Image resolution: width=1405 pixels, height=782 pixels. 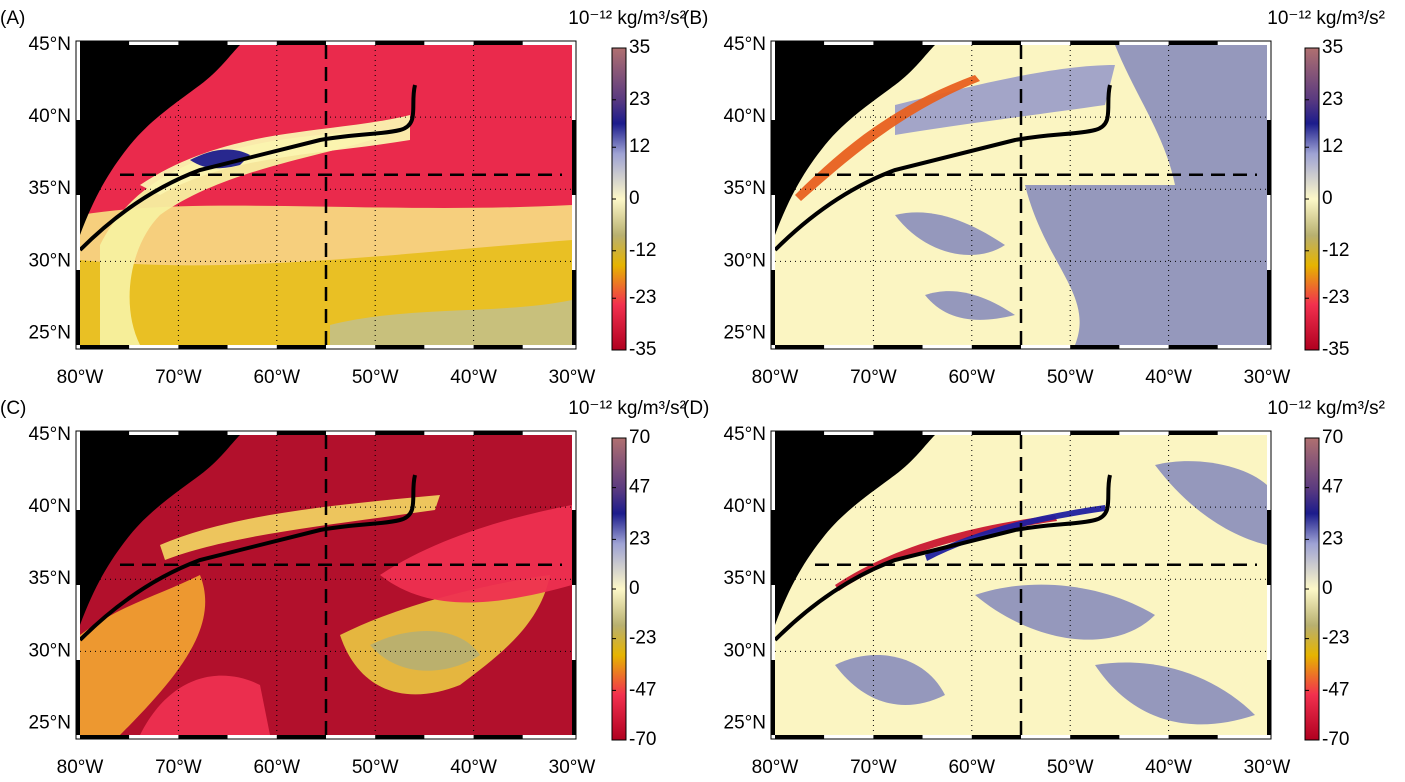 I want to click on colorbar-tick-label: 0, so click(x=1327, y=588).